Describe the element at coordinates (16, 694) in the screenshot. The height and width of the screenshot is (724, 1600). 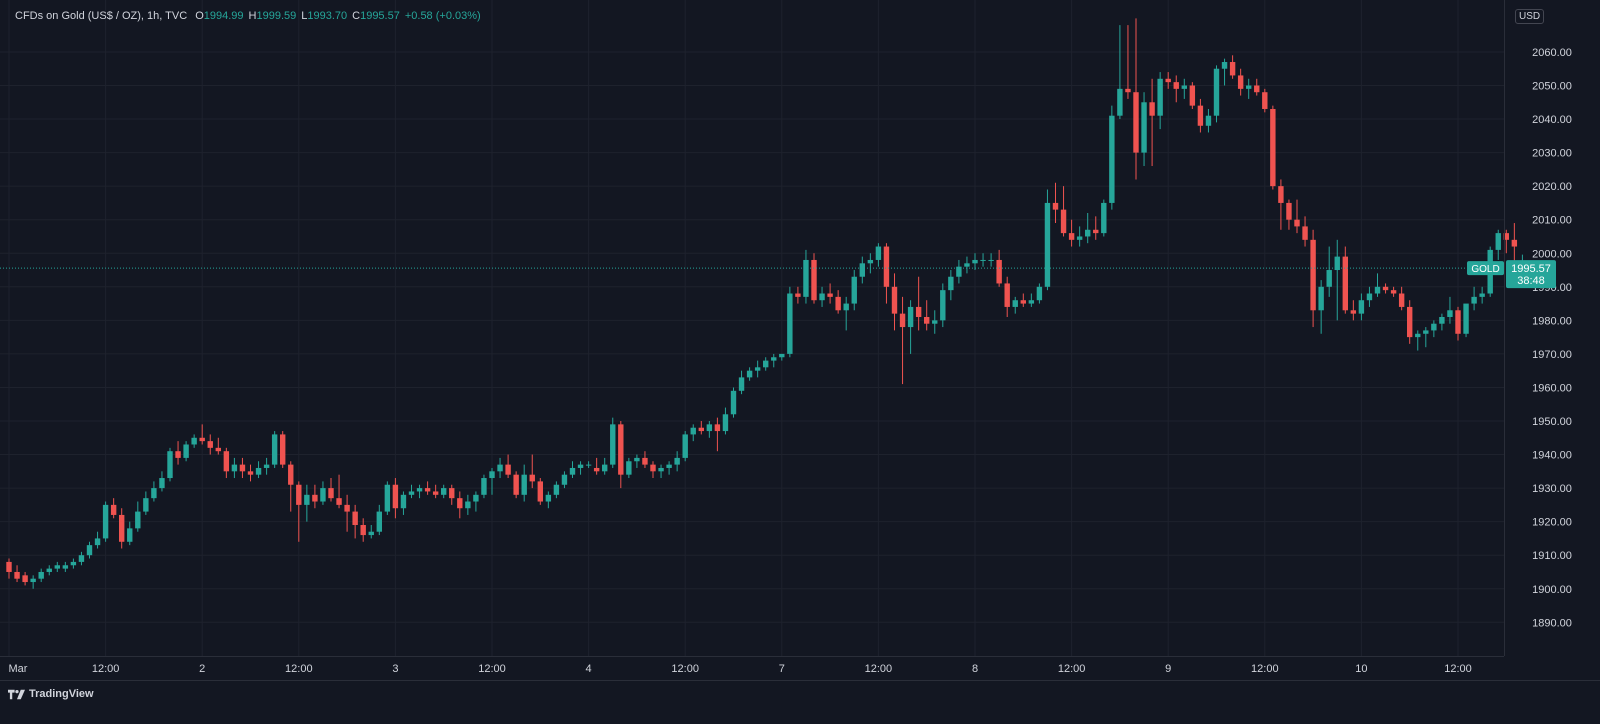
I see `tradingview-logo-icon` at that location.